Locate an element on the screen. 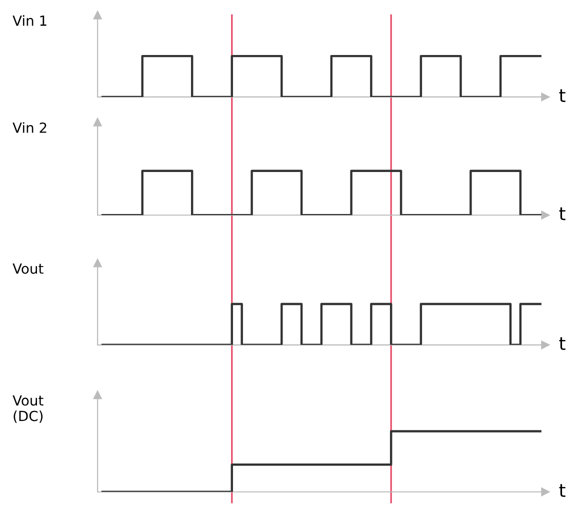 The image size is (574, 505). y-axis-title: Vout (DC) is located at coordinates (28, 409).